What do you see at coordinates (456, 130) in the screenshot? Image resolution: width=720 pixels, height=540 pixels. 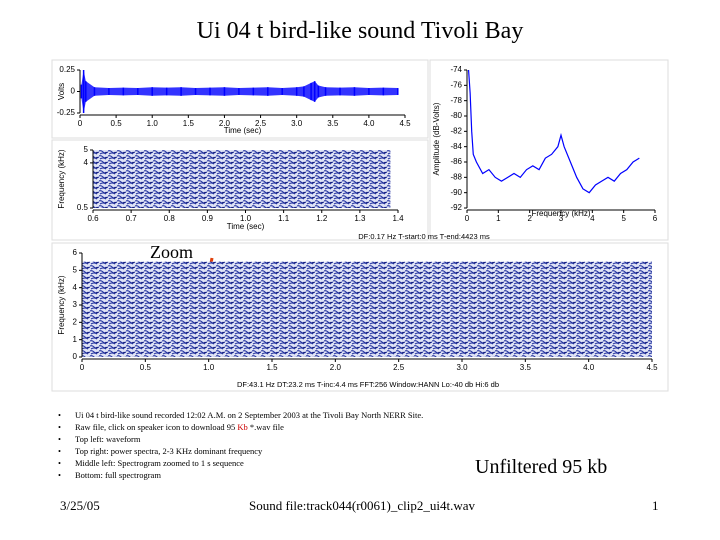 I see `y-tick-label: -82` at bounding box center [456, 130].